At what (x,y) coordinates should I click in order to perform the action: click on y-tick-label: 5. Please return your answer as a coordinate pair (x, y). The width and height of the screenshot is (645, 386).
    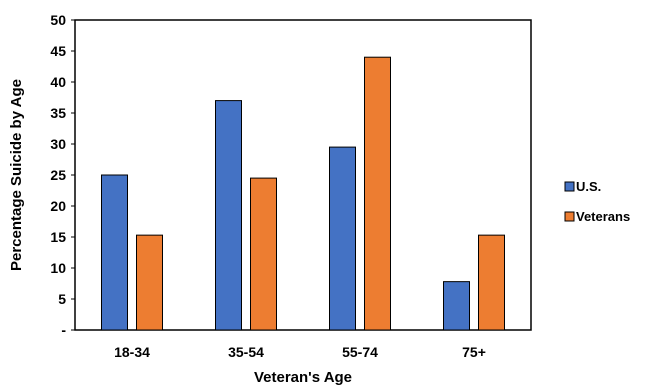
    Looking at the image, I should click on (62, 299).